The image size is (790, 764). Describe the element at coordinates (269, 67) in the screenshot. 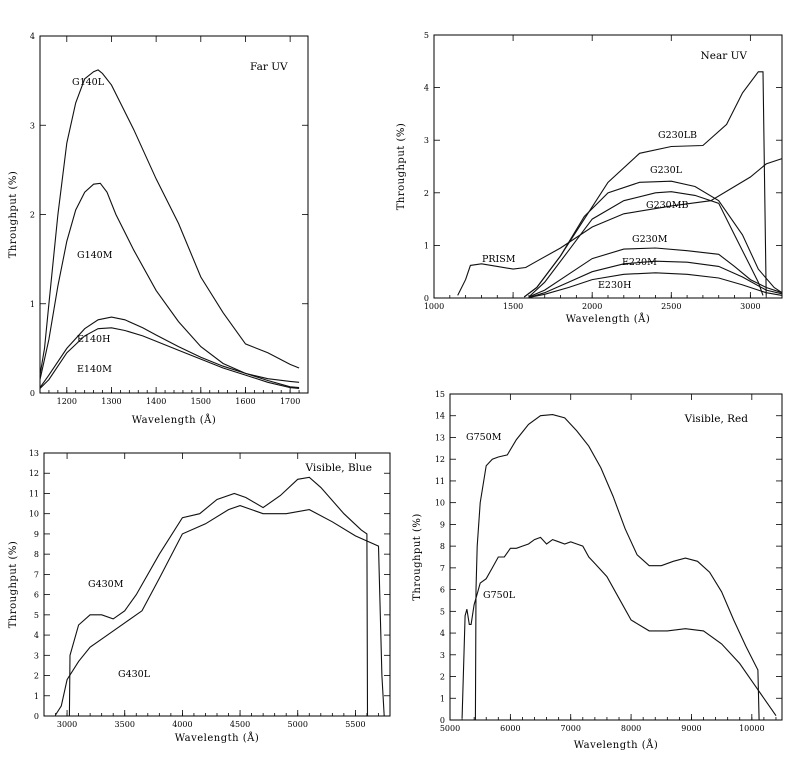

I see `panel-title: Far UV` at that location.